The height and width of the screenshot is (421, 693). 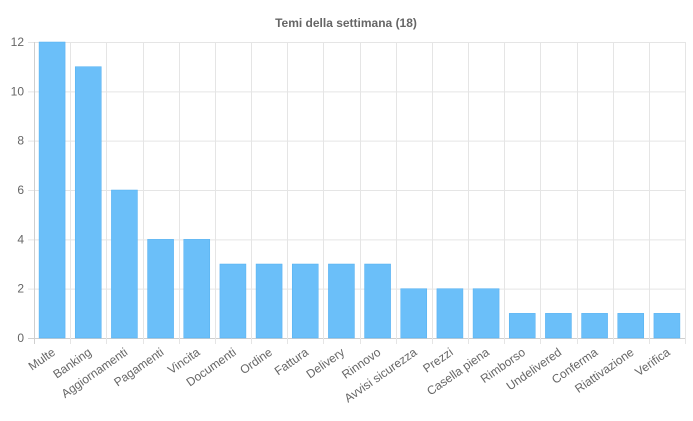 I want to click on y-tick-label: 4, so click(x=20, y=239).